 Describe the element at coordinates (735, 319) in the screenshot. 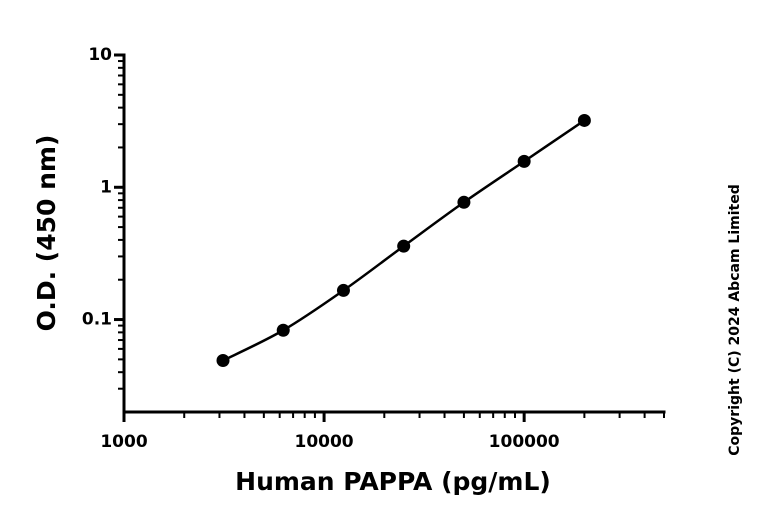

I see `copyright: Copyright (C) 2024 Abcam Limited` at that location.